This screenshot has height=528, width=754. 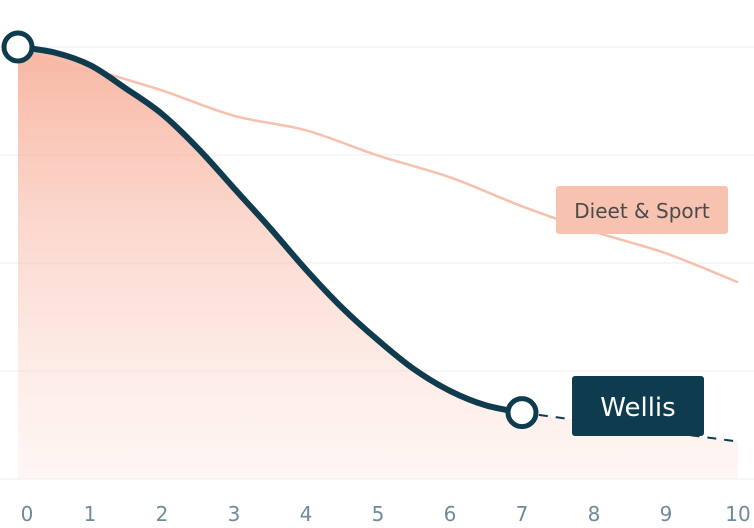 I want to click on series-label-wellis-bg, so click(x=638, y=406).